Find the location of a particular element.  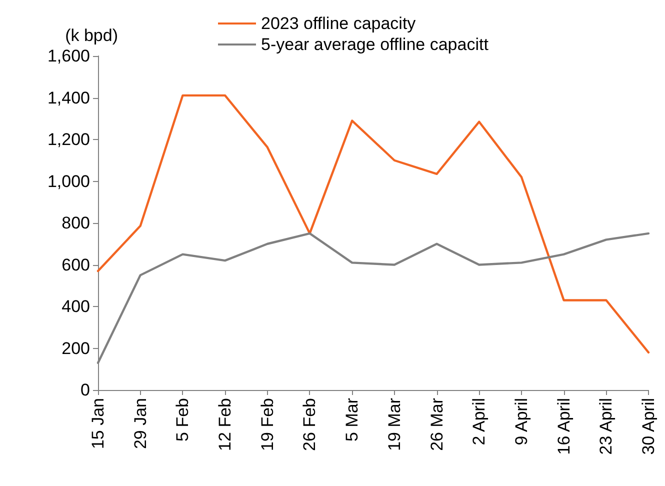

x-tick-label: 29 Jan is located at coordinates (140, 424).